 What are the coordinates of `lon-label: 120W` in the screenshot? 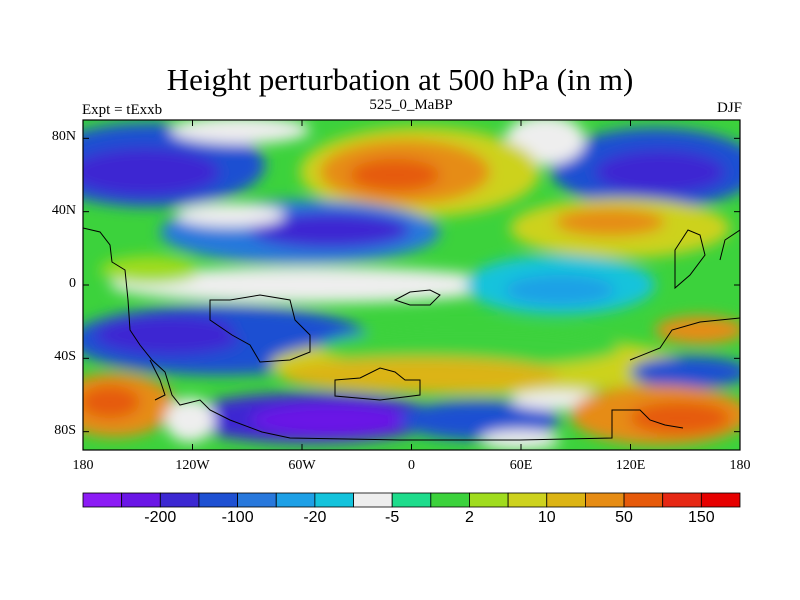 It's located at (192, 465).